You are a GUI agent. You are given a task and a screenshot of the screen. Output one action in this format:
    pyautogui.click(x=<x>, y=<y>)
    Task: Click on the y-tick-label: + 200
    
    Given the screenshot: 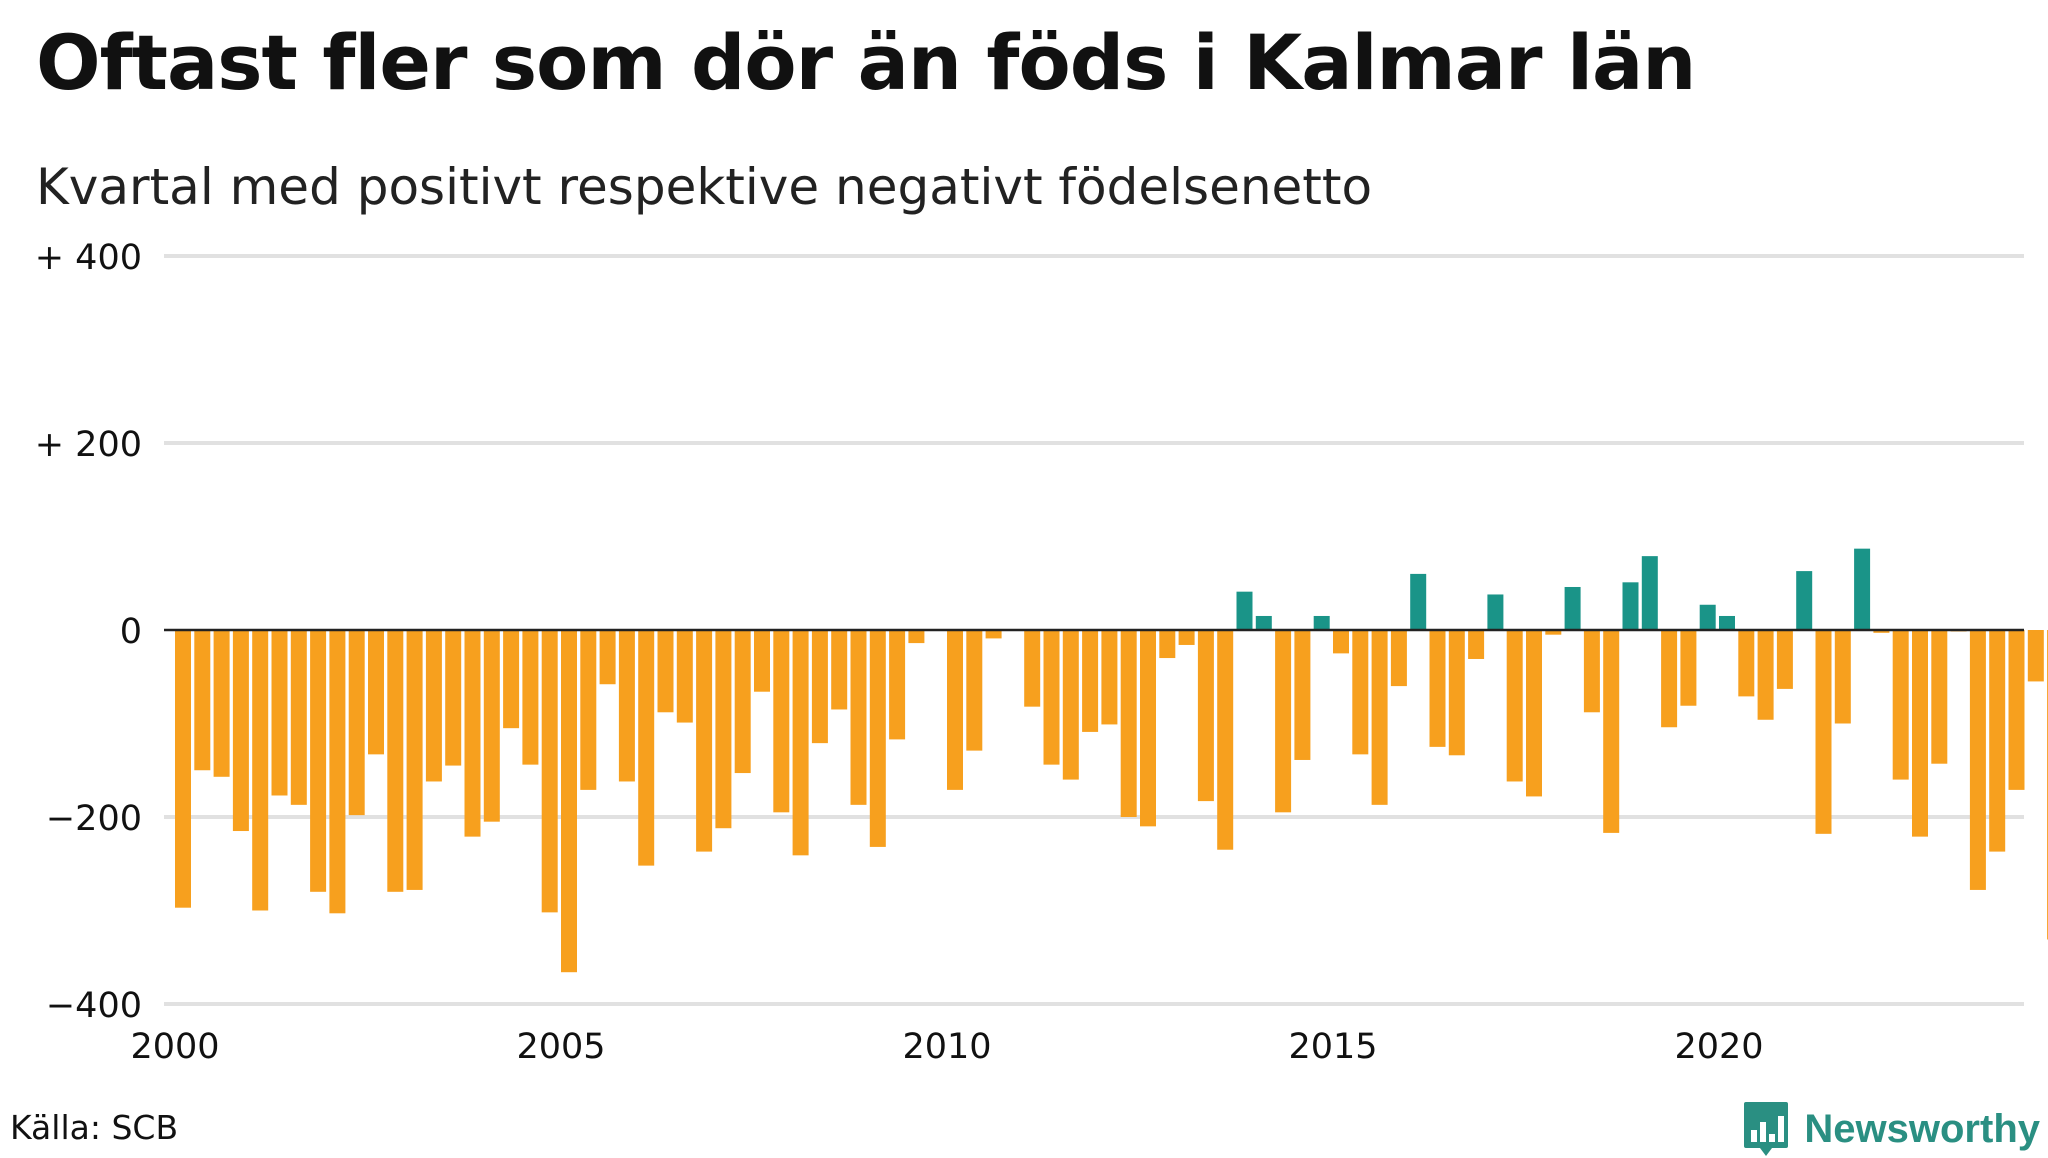 What is the action you would take?
    pyautogui.click(x=88, y=445)
    